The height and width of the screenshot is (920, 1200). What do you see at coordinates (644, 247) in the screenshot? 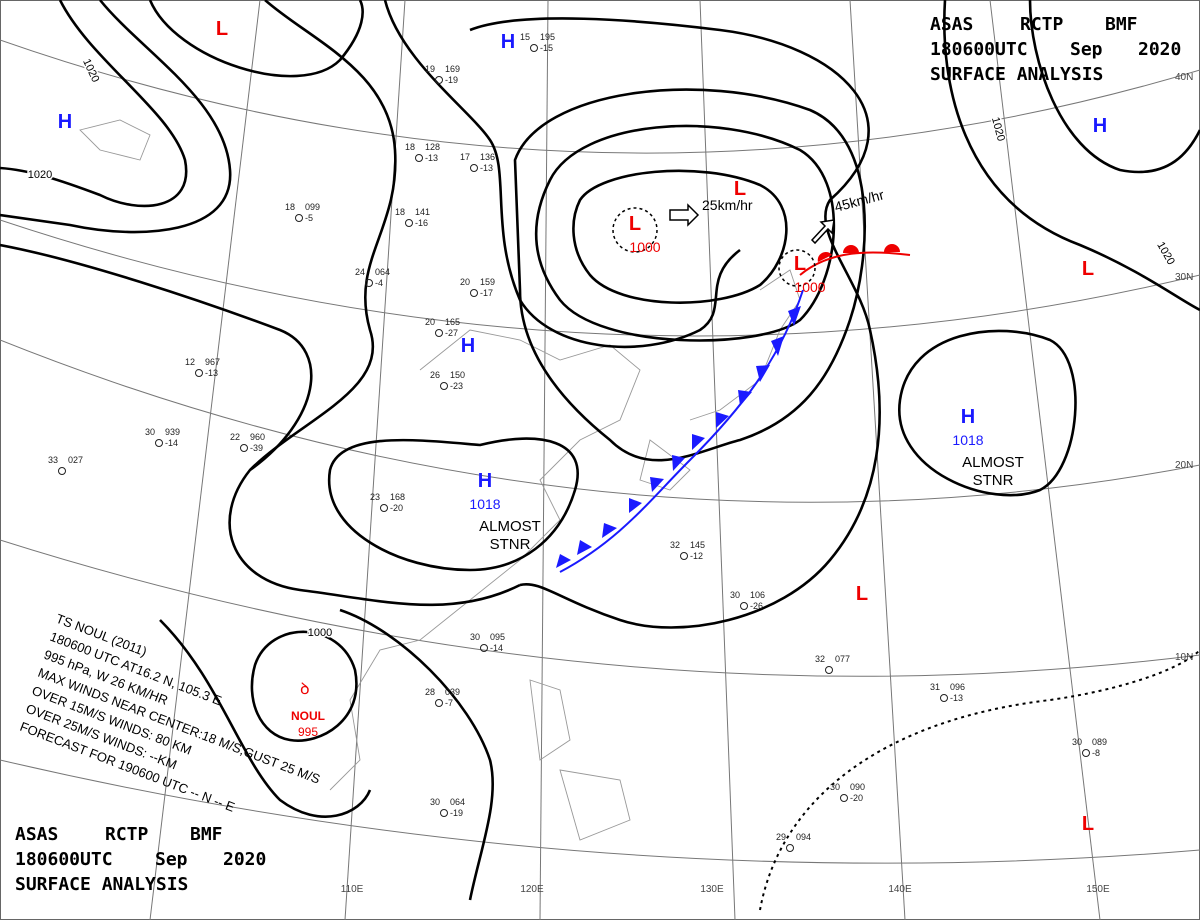
I see `central-pressure: 1000` at bounding box center [644, 247].